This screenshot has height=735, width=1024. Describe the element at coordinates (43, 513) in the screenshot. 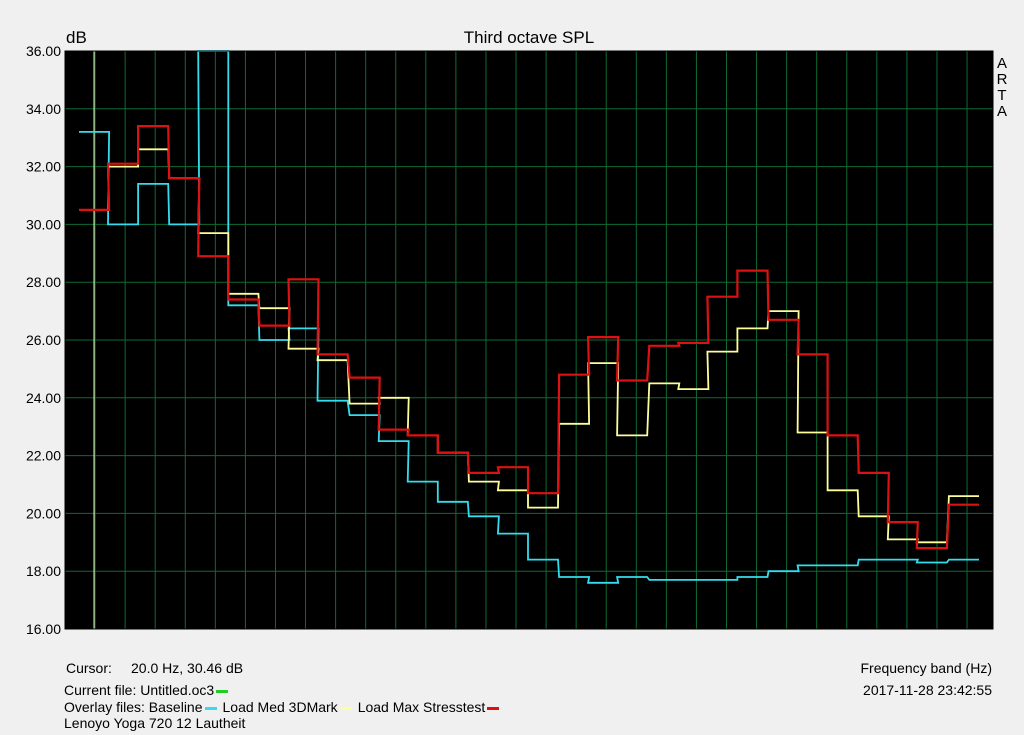

I see `y-tick-label: 20.00` at that location.